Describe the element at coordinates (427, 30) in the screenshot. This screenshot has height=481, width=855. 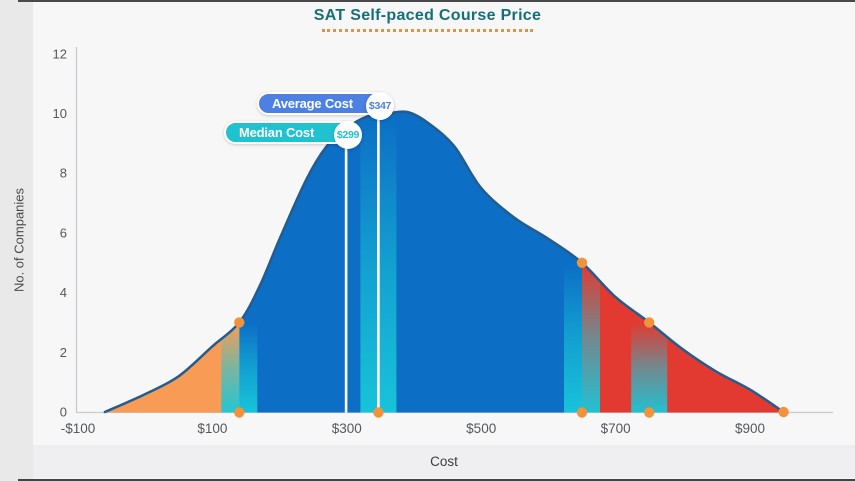
I see `title-dotted-divider` at that location.